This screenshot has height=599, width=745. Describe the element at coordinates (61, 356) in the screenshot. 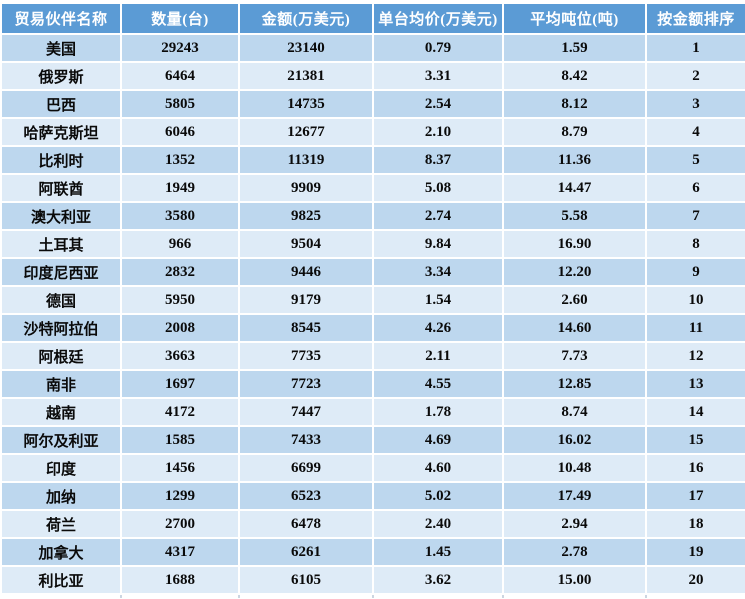

I see `cell-partner-name: 阿根廷` at that location.